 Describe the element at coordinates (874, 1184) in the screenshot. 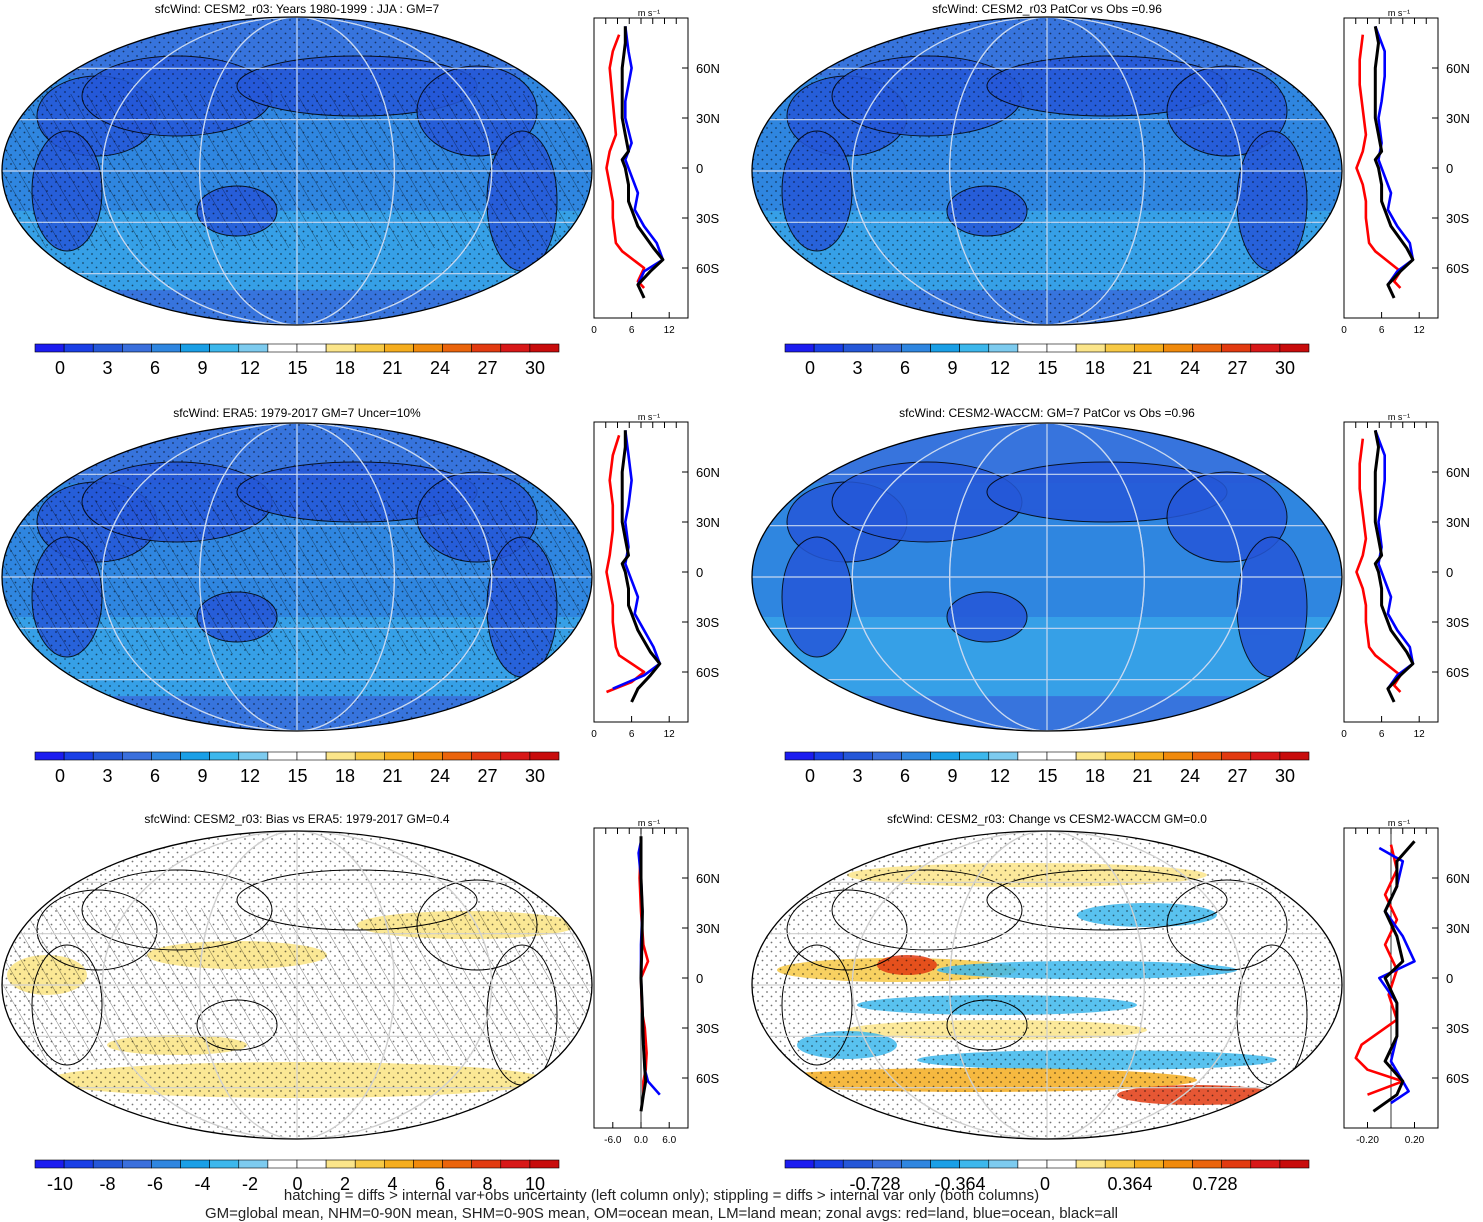

I see `colorbar-label: -0.728` at that location.